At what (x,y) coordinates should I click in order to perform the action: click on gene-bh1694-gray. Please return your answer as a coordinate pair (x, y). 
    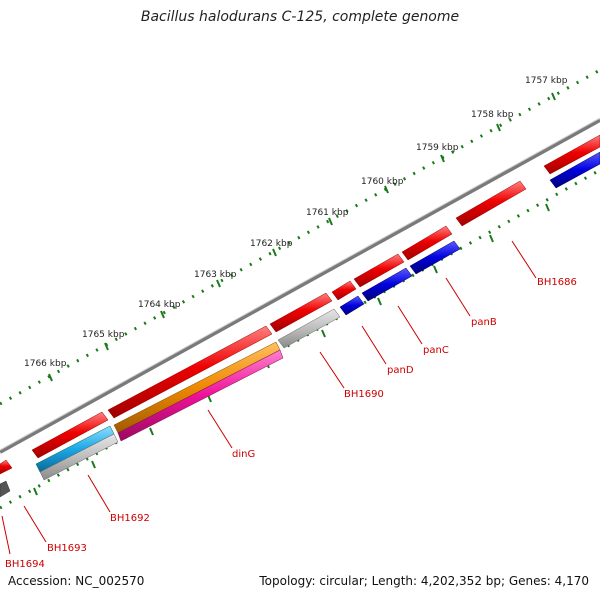
    Looking at the image, I should click on (5, 489).